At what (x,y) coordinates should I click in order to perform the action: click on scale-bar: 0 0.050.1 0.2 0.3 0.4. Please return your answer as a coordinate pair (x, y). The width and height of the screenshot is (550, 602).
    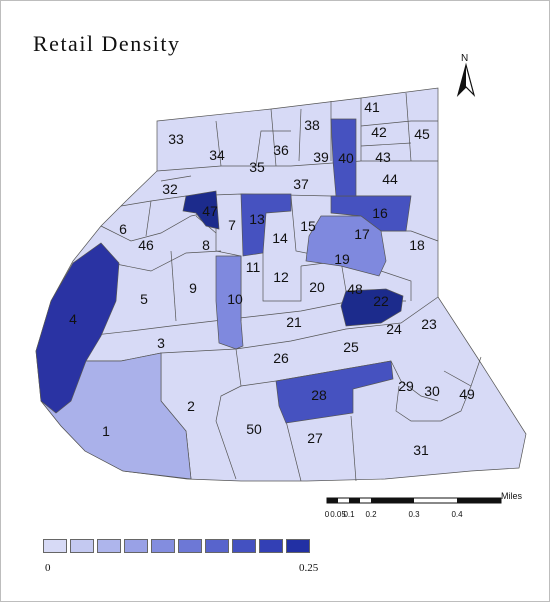
    Looking at the image, I should click on (413, 508).